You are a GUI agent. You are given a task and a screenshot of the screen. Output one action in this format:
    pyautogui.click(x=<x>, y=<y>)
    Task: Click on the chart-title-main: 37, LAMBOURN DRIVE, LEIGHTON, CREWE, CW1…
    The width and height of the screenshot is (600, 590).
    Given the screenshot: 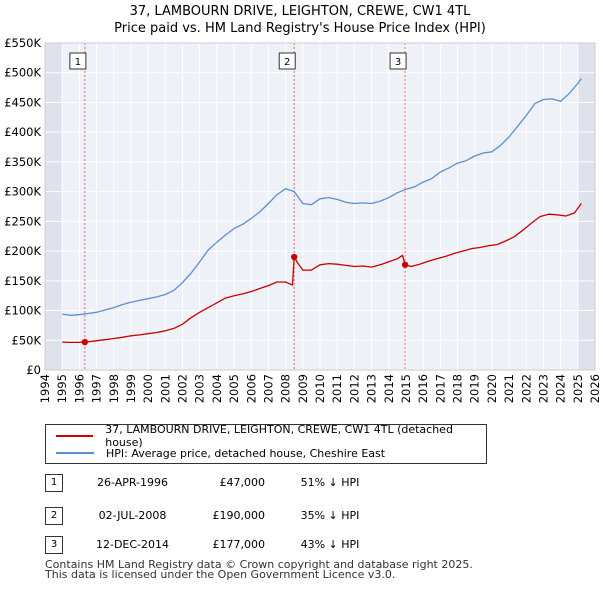 What is the action you would take?
    pyautogui.click(x=300, y=11)
    